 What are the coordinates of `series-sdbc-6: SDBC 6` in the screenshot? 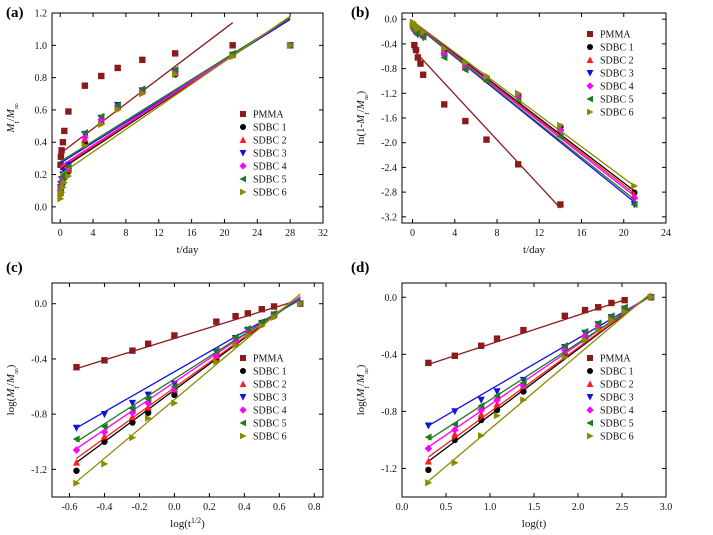 It's located at (540, 389).